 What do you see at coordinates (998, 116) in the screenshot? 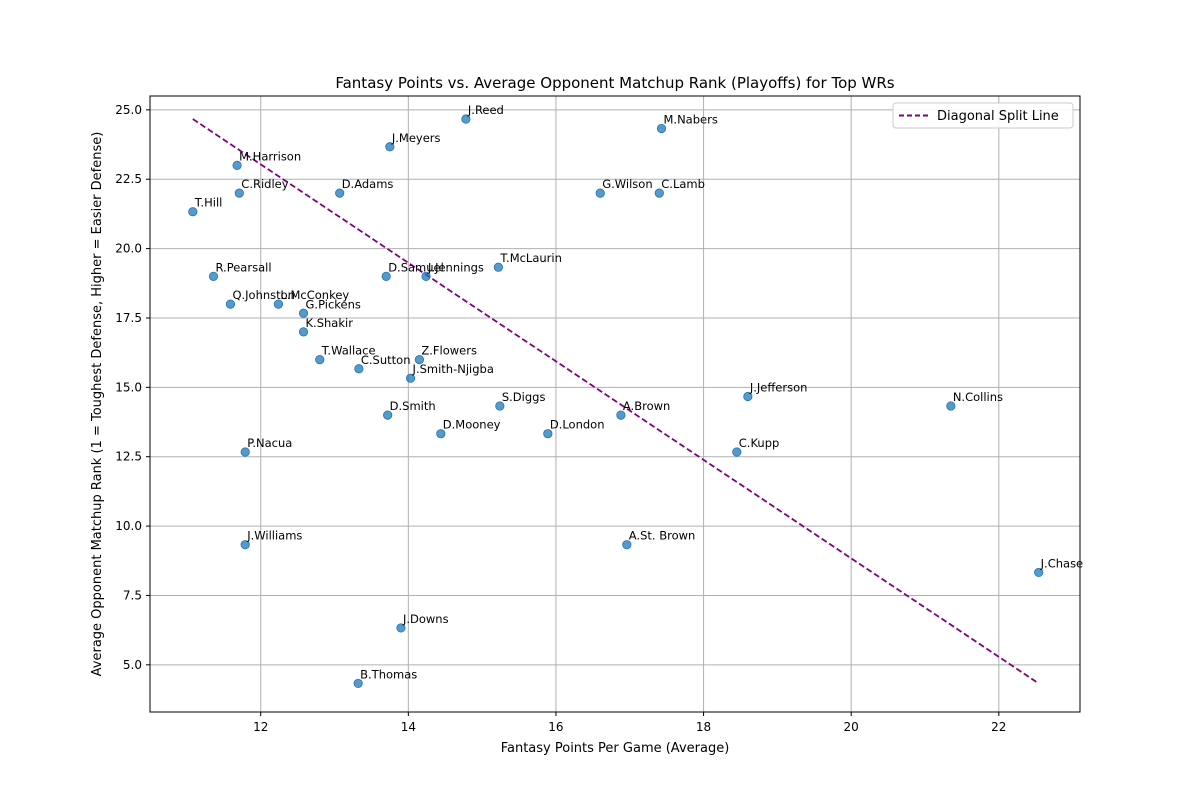
I see `legend-label: Diagonal Split Line` at bounding box center [998, 116].